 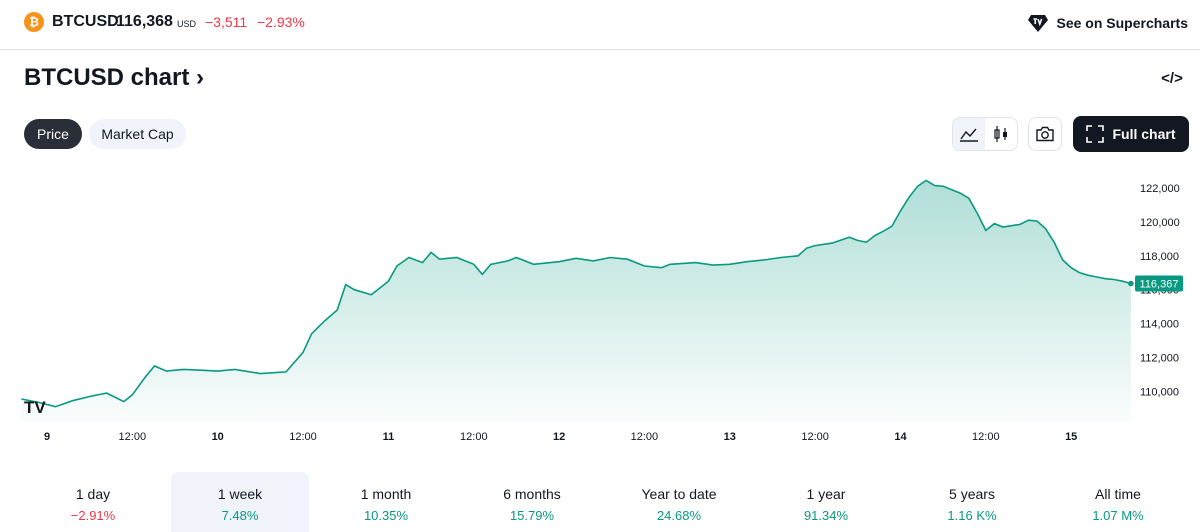 I want to click on period-1-week: 1 week 7.48%, so click(x=240, y=502).